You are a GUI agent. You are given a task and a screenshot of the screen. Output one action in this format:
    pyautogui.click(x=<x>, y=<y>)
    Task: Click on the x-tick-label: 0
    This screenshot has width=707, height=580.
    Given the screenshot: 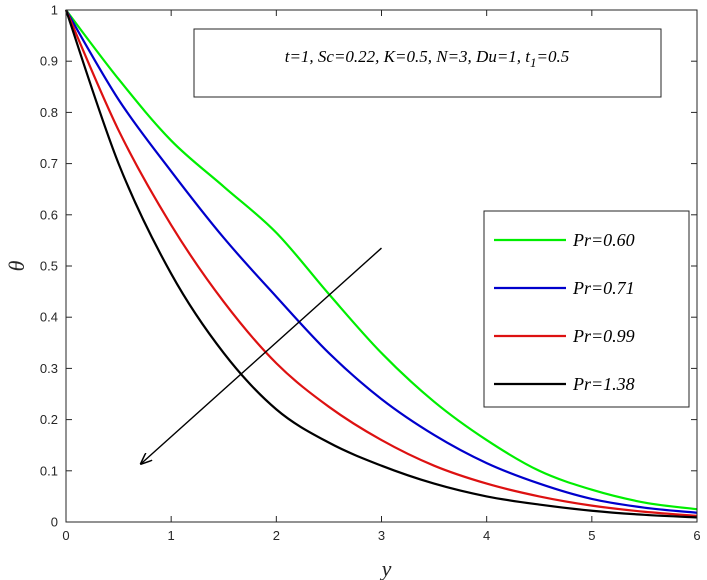 What is the action you would take?
    pyautogui.click(x=65, y=535)
    